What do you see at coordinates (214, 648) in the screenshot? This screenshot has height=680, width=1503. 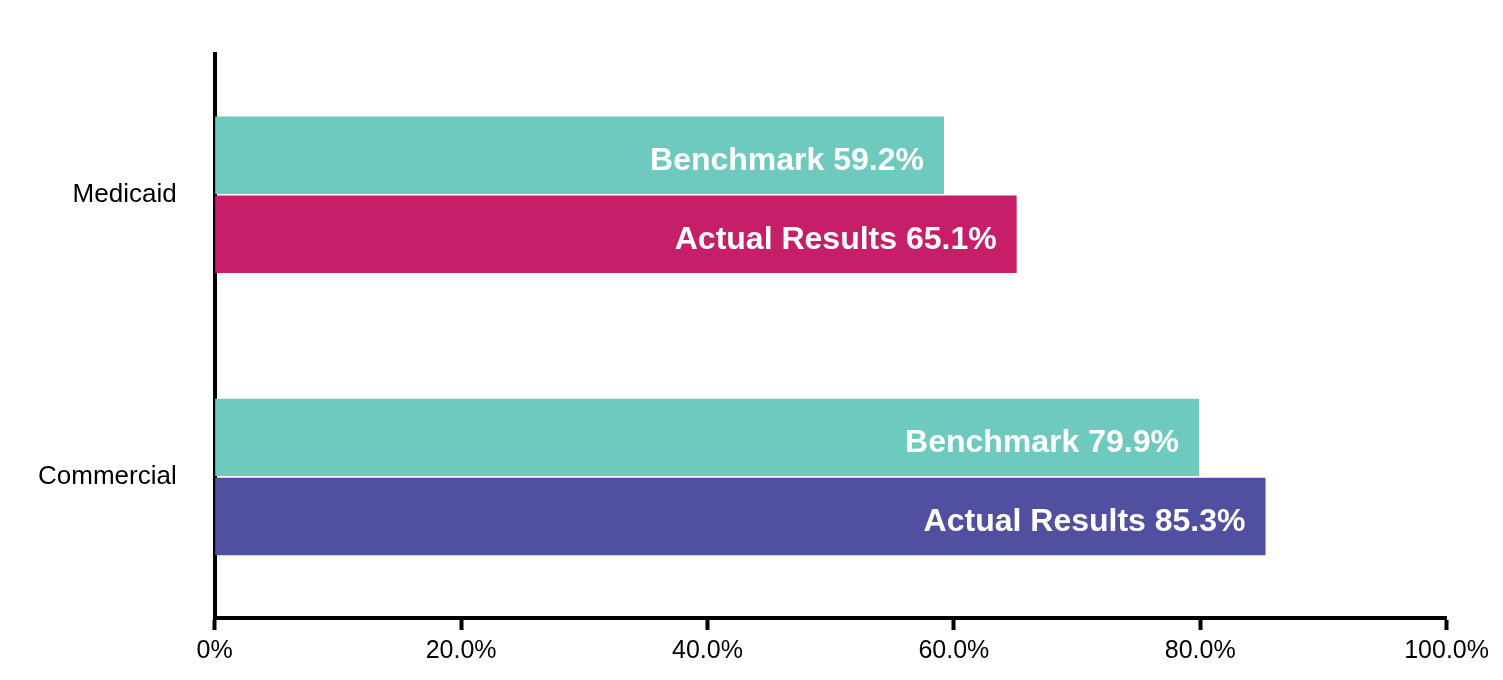 I see `x-tick-label: 0%` at bounding box center [214, 648].